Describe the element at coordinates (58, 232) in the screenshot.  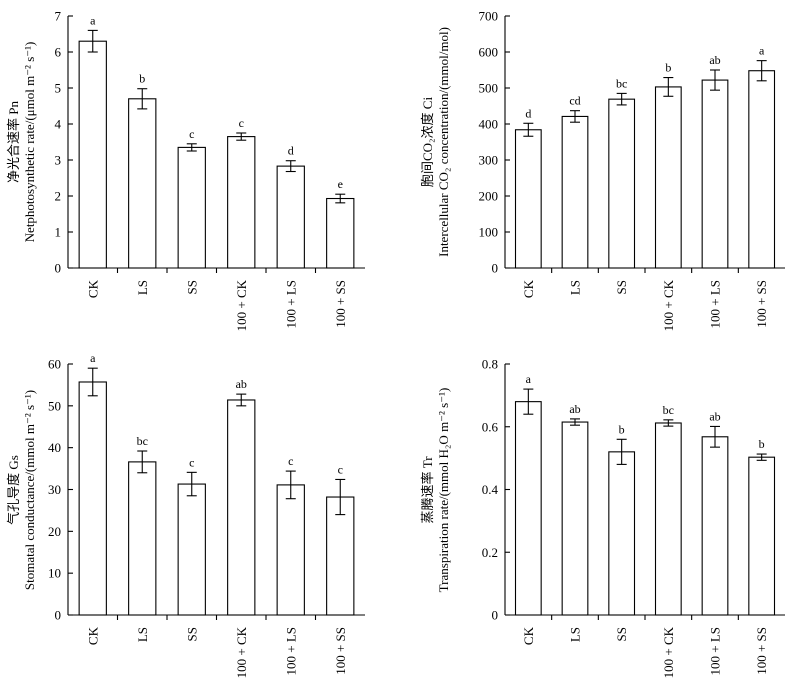
I see `y-tick-label: 1` at that location.